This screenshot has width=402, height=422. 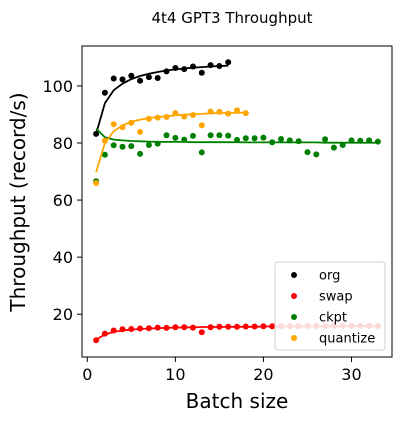 What do you see at coordinates (330, 306) in the screenshot?
I see `legend-box` at bounding box center [330, 306].